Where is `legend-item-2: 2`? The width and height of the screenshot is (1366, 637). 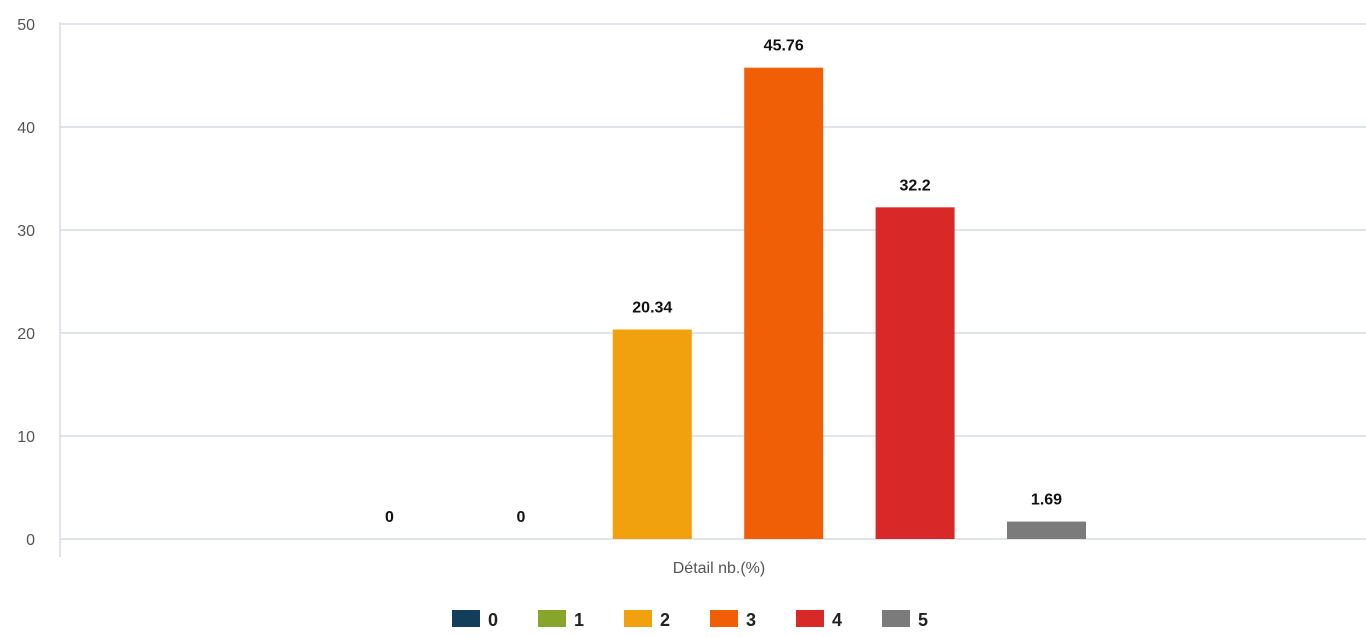
legend-item-2: 2 is located at coordinates (647, 620).